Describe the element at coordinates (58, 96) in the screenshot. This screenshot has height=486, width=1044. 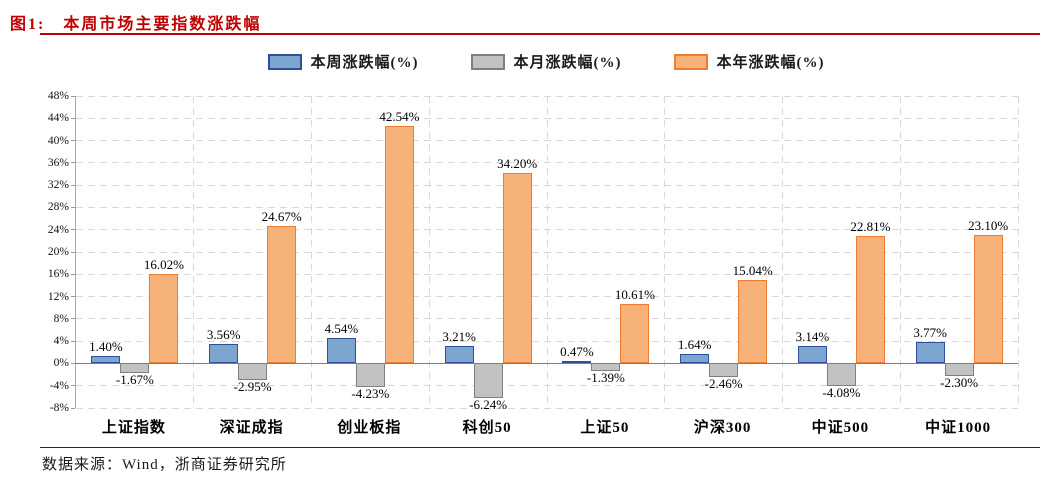
I see `y-tick-label: 48%` at that location.